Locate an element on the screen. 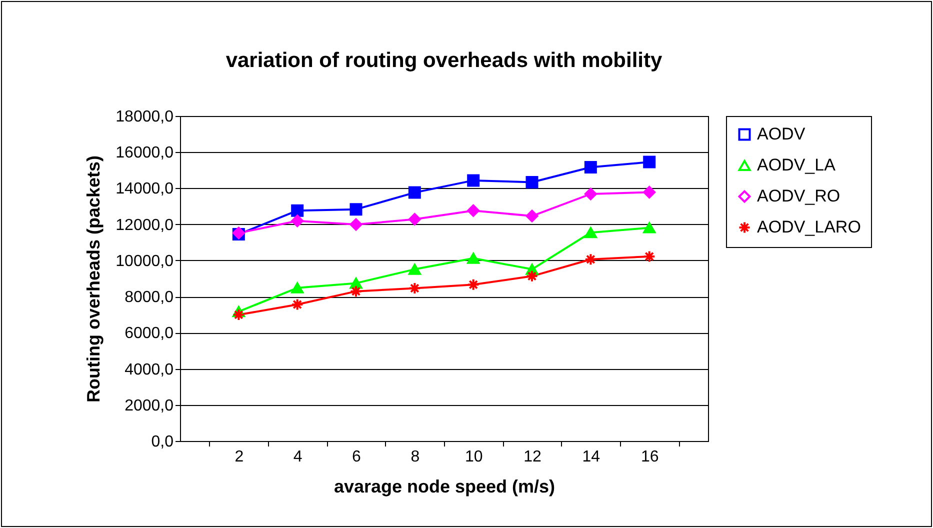  legend-label: AODV is located at coordinates (781, 134).